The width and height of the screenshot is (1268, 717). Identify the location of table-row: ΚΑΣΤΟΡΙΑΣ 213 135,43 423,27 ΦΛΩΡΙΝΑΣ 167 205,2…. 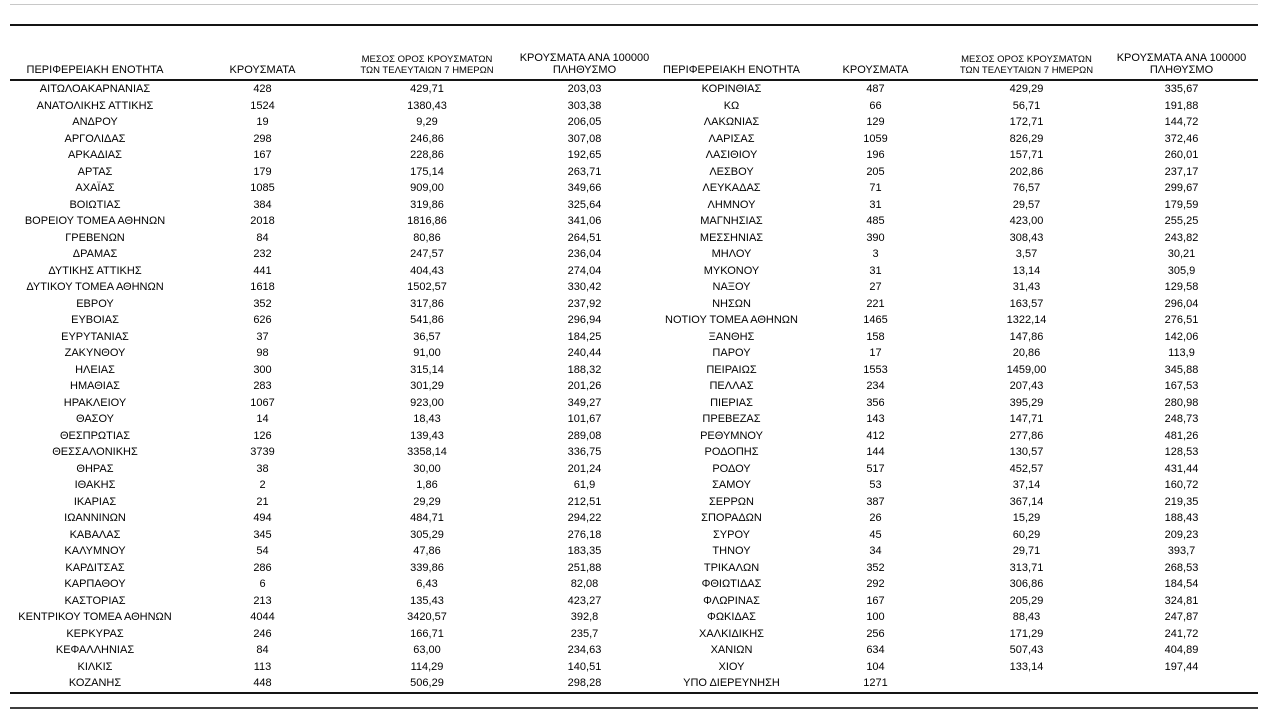
(634, 601).